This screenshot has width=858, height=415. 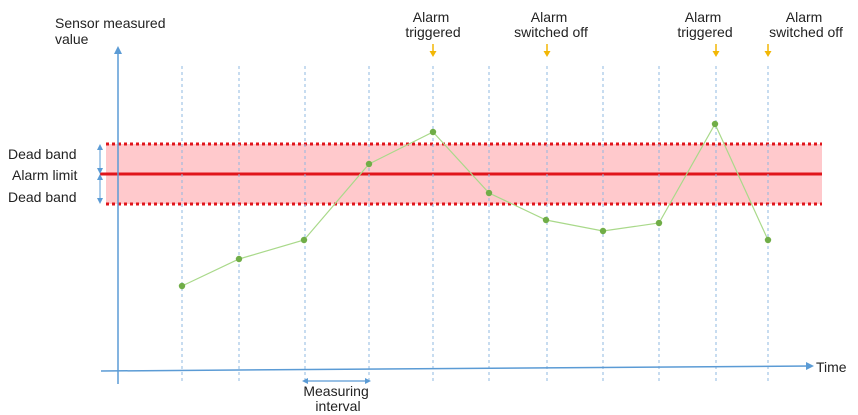 I want to click on measuring-interval-label-line-2: interval, so click(x=337, y=406).